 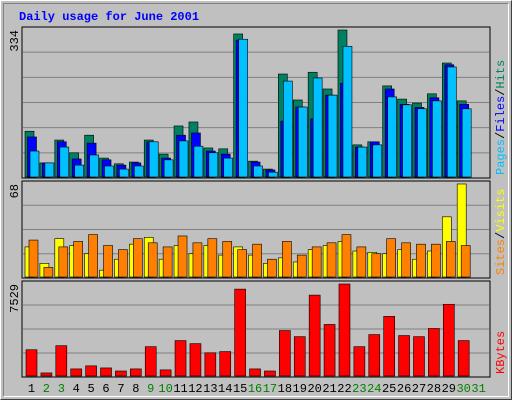 I want to click on x-tick-label: 18, so click(x=285, y=389).